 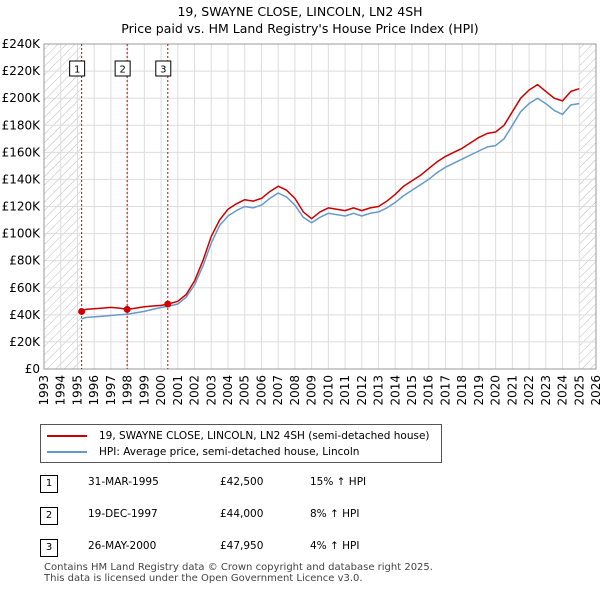 I want to click on x-tick-label: 1993, so click(x=44, y=390).